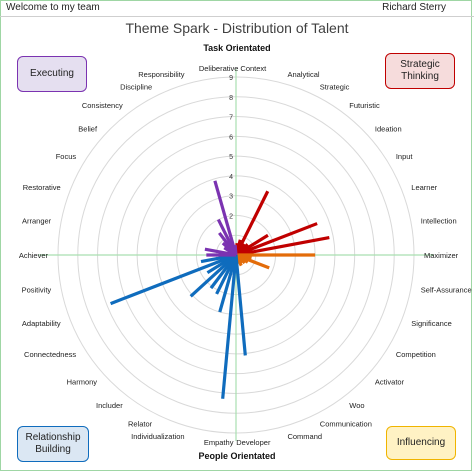 Image resolution: width=474 pixels, height=473 pixels. Describe the element at coordinates (229, 326) in the screenshot. I see `bar-empathy` at that location.